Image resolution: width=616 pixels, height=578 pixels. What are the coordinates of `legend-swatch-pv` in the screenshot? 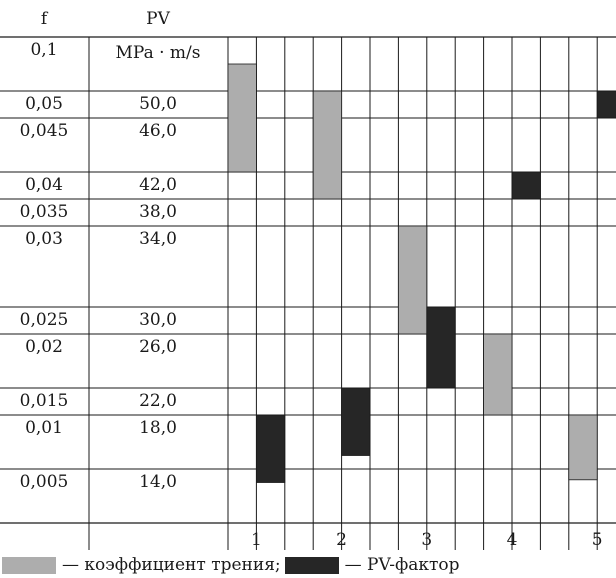 It's located at (311, 565).